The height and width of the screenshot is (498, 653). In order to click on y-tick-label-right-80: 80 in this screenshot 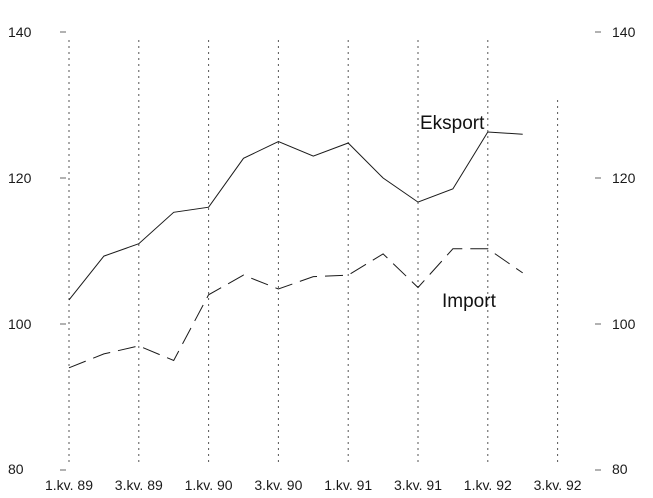, I will do `click(620, 469)`.